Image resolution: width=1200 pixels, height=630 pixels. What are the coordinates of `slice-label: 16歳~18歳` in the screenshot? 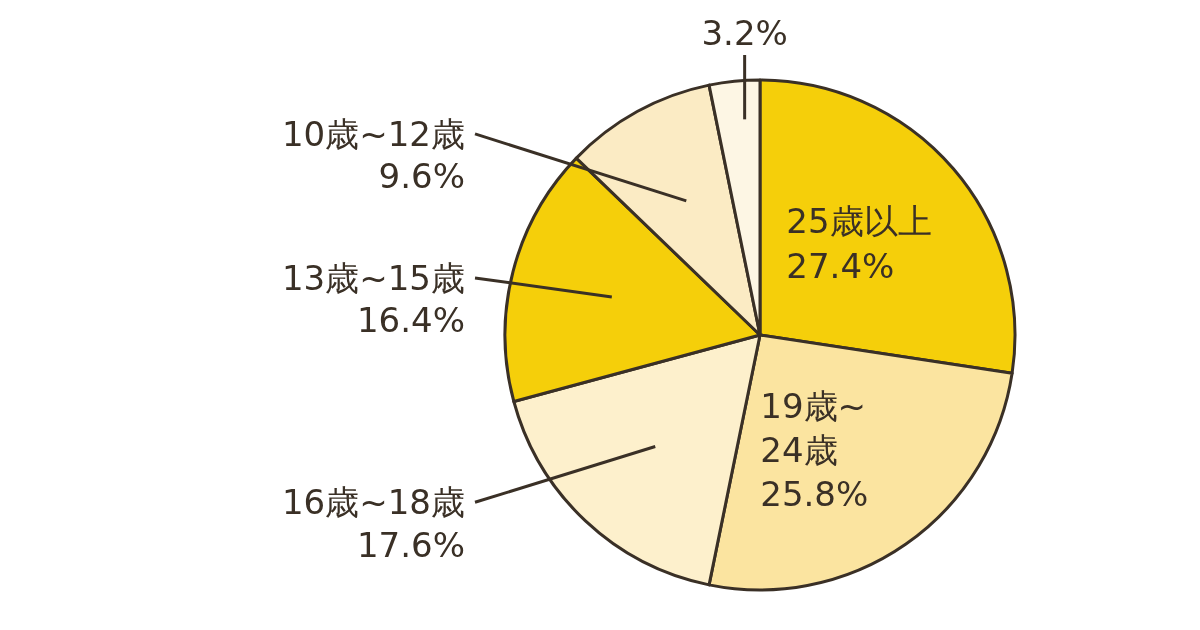 It's located at (373, 502).